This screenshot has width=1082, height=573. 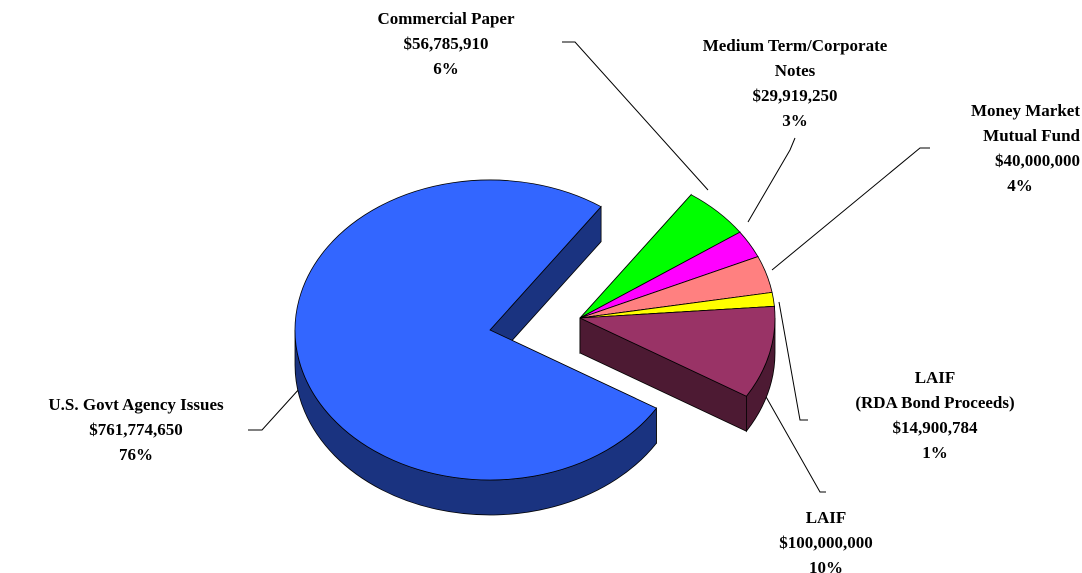 What do you see at coordinates (446, 18) in the screenshot?
I see `category-label: Commercial Paper` at bounding box center [446, 18].